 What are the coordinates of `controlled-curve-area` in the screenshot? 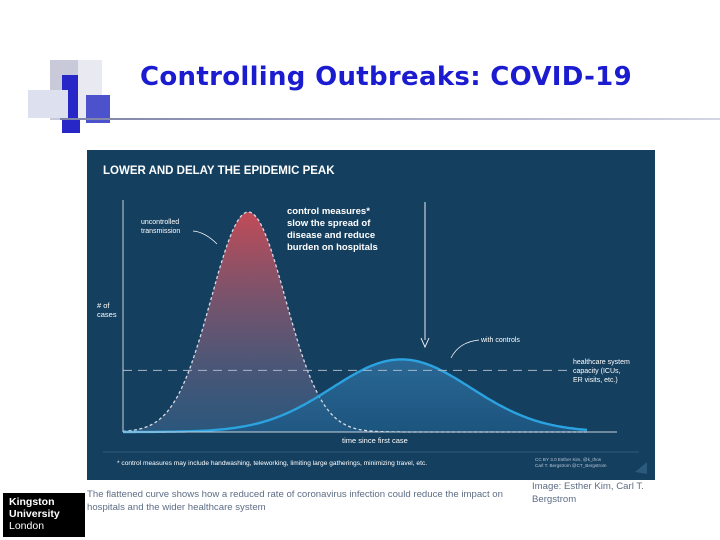 It's located at (355, 395).